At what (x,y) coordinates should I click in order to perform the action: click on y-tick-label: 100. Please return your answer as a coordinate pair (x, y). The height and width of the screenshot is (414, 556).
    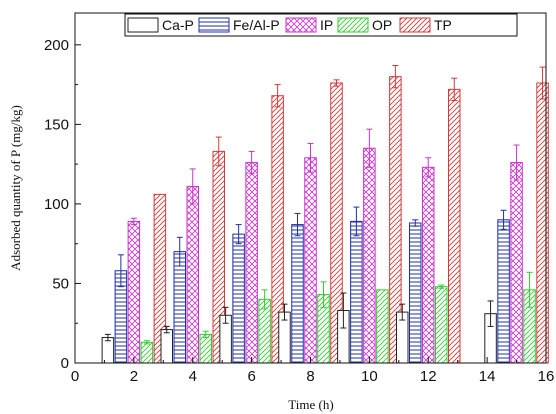
    Looking at the image, I should click on (56, 204).